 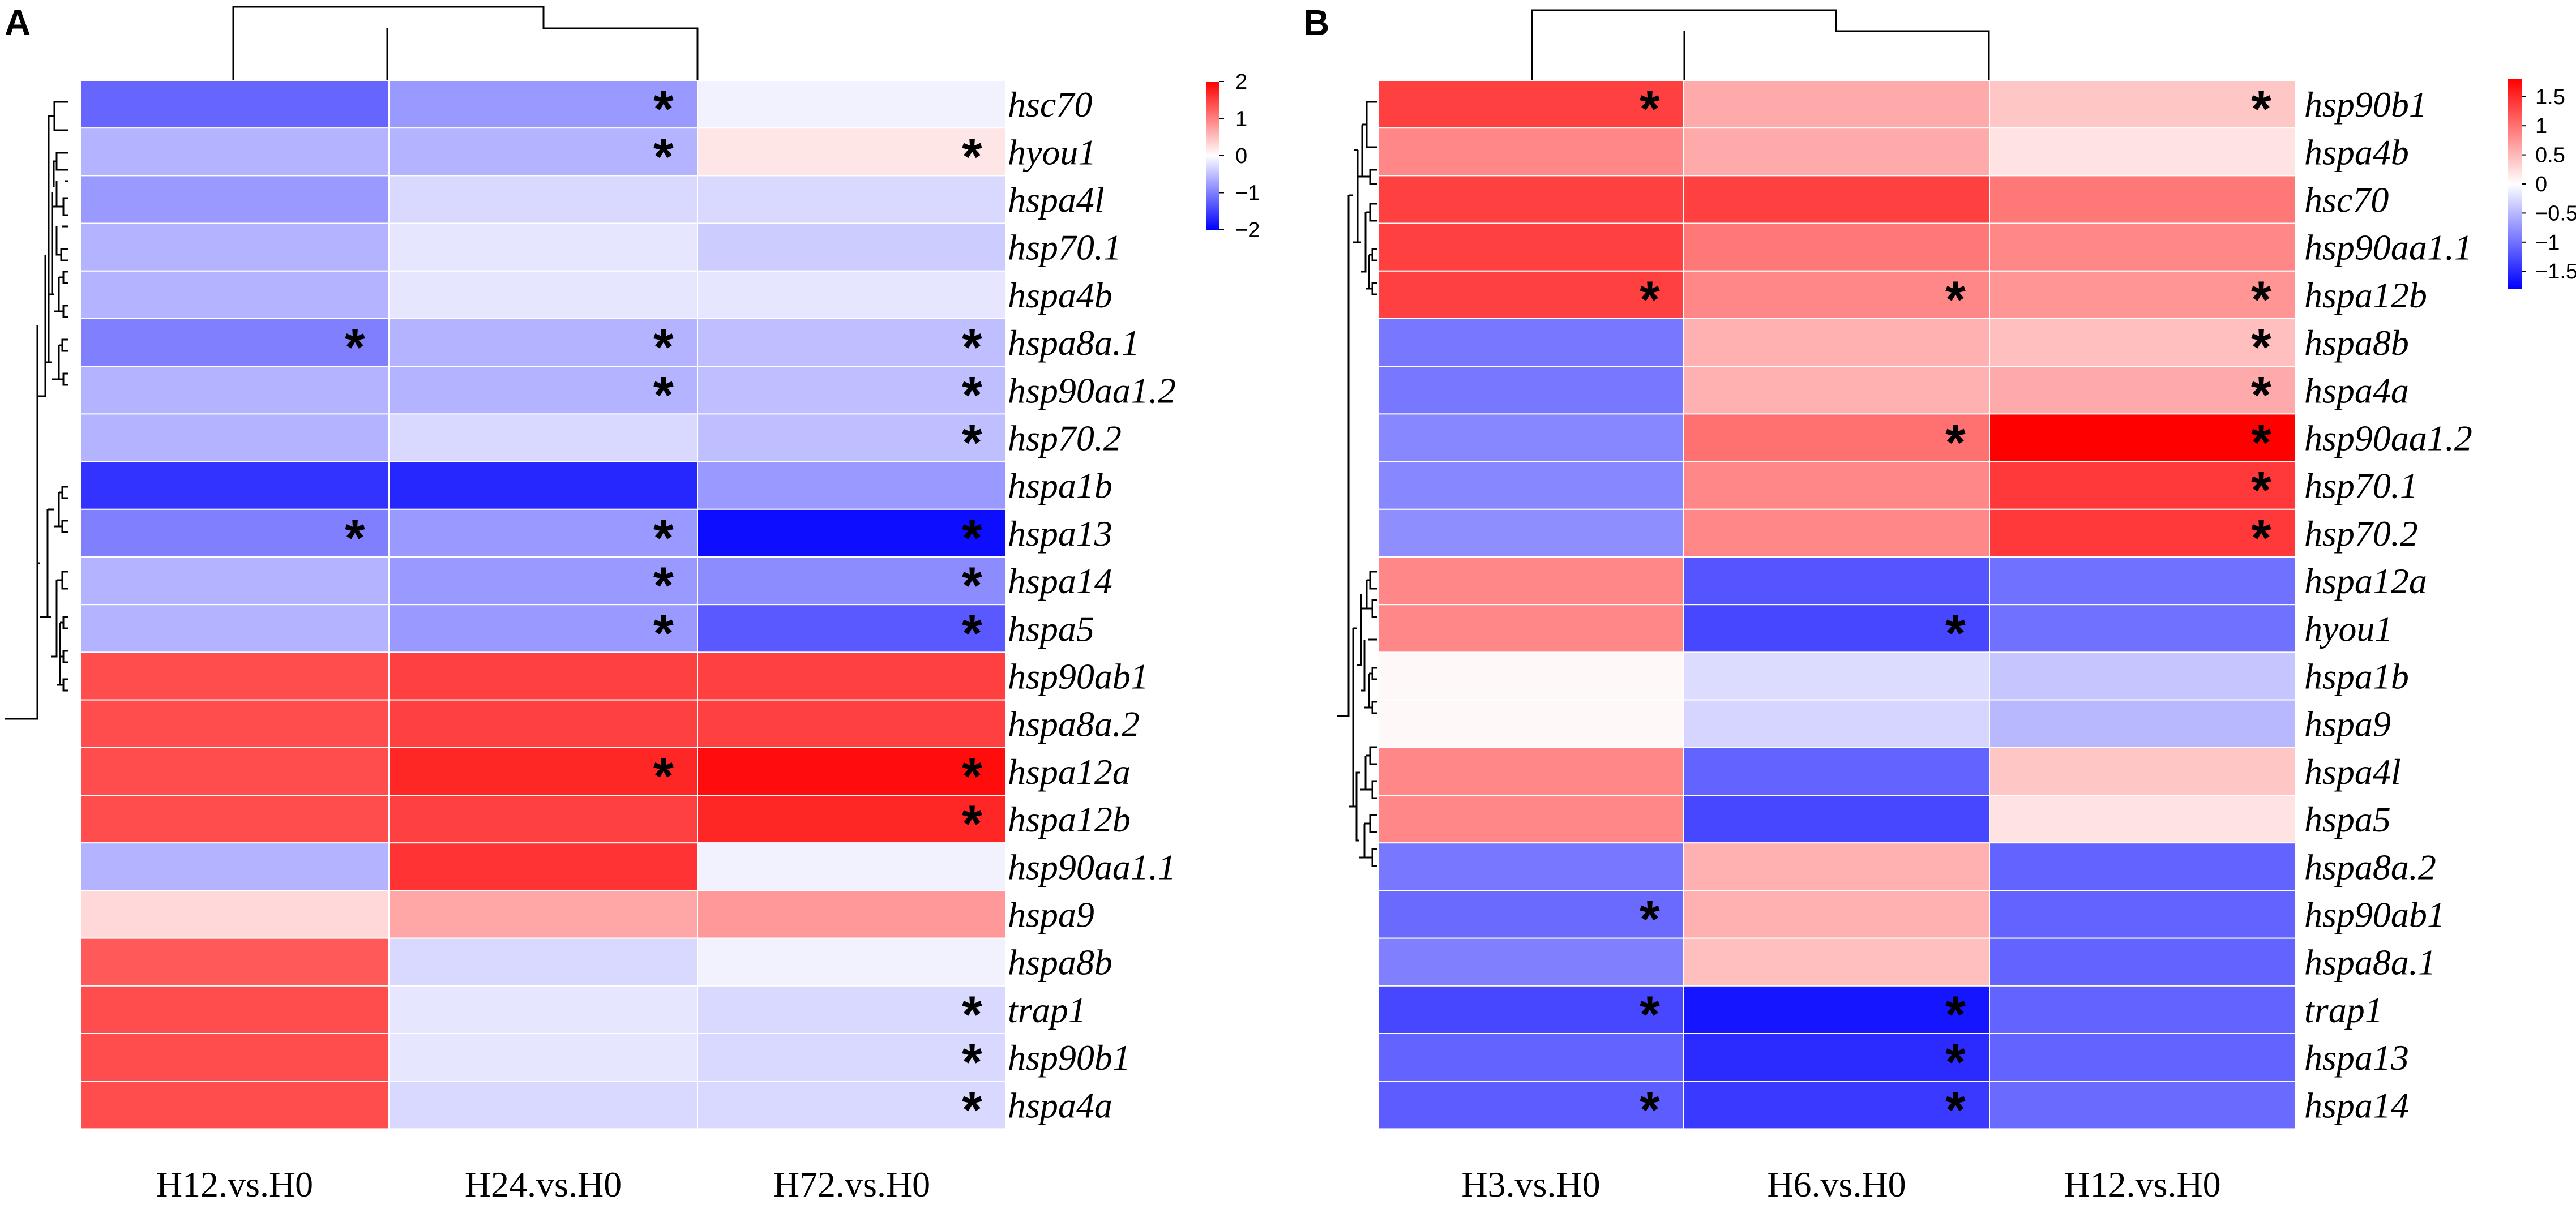 What do you see at coordinates (972, 395) in the screenshot?
I see `significance-marker-a-hsp90aa1.2-H72.vs.H0: *` at bounding box center [972, 395].